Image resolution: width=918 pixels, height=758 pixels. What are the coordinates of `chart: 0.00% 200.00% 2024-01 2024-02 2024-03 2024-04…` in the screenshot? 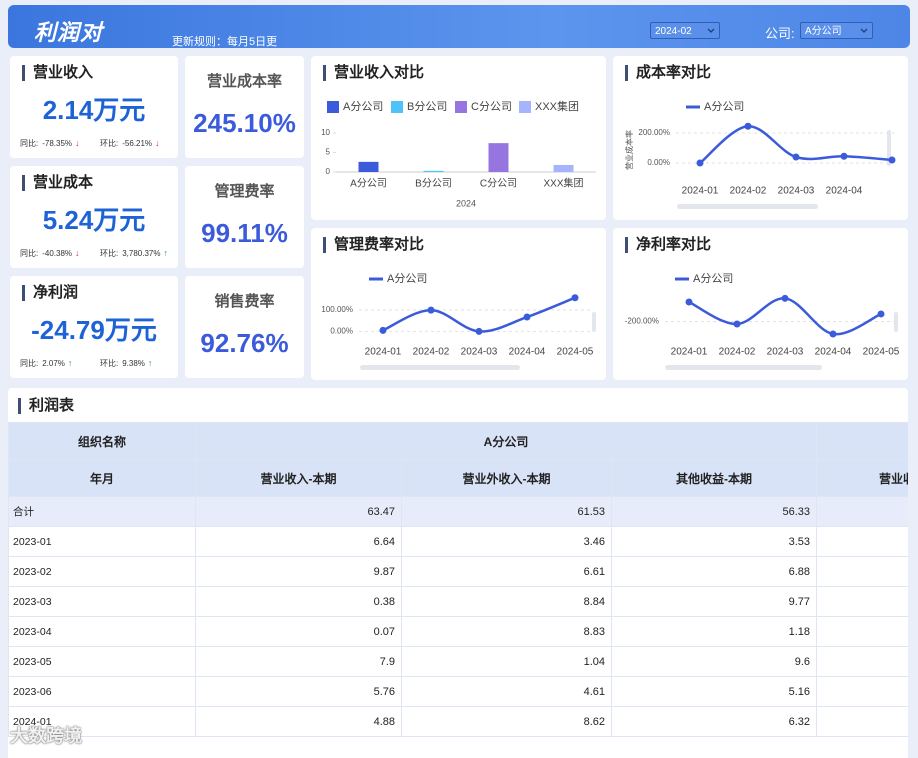 It's located at (760, 154).